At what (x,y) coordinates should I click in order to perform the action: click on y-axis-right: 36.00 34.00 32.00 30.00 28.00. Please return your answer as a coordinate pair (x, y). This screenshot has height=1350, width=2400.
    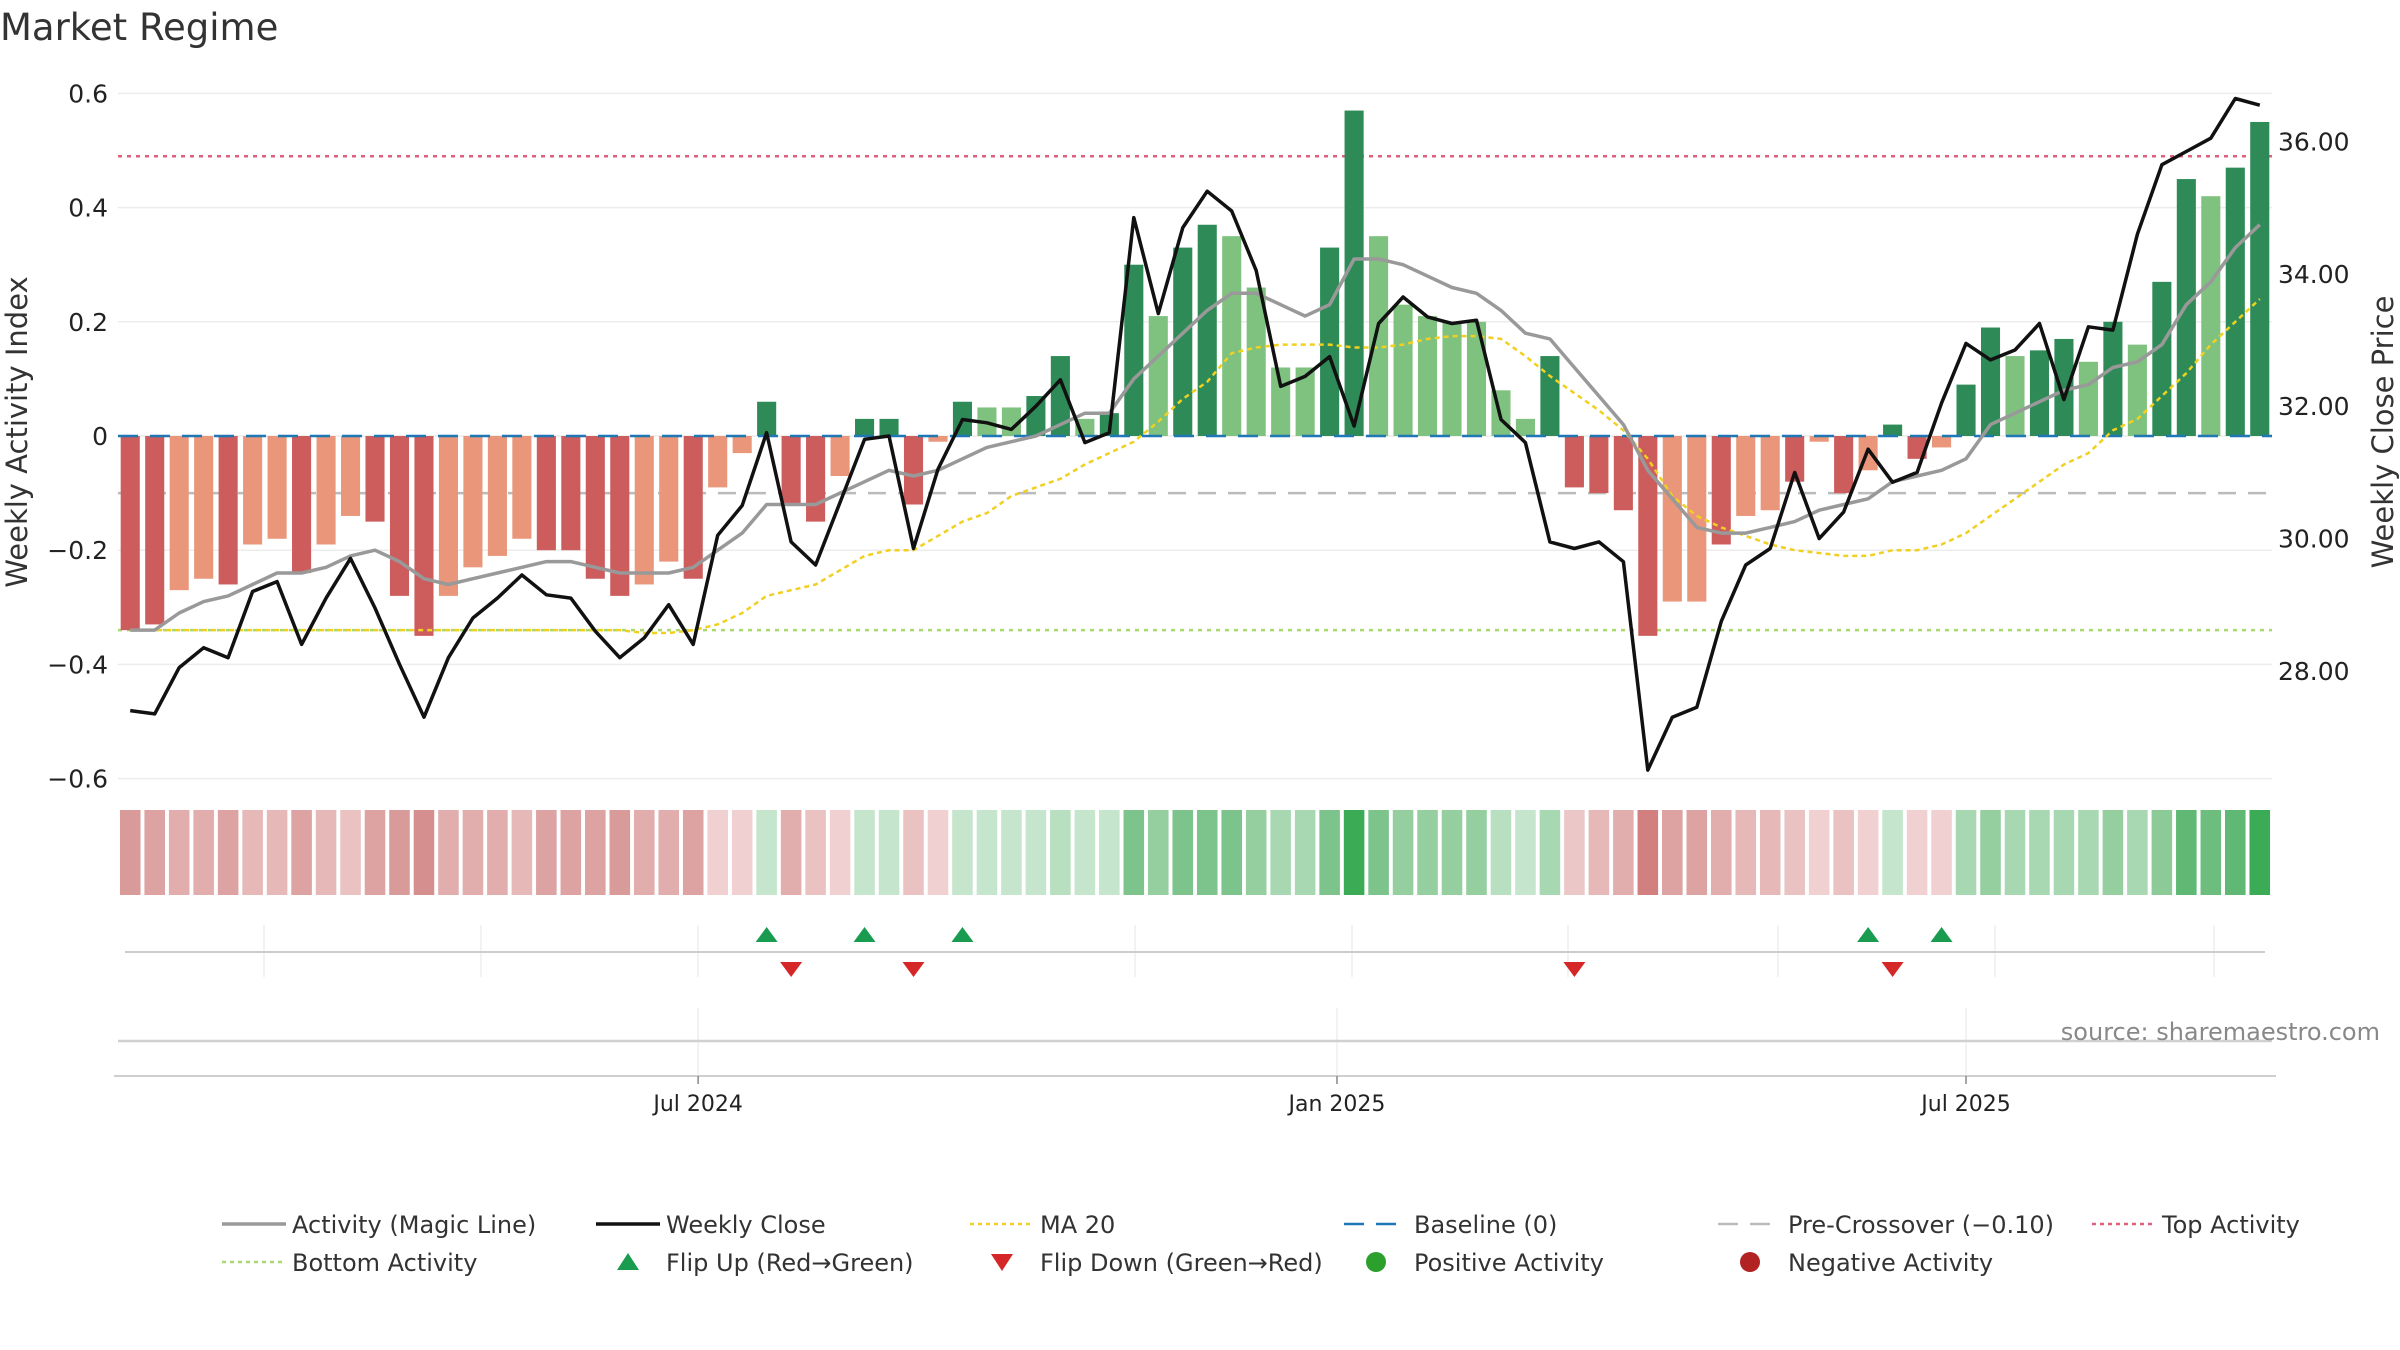
    Looking at the image, I should click on (2314, 407).